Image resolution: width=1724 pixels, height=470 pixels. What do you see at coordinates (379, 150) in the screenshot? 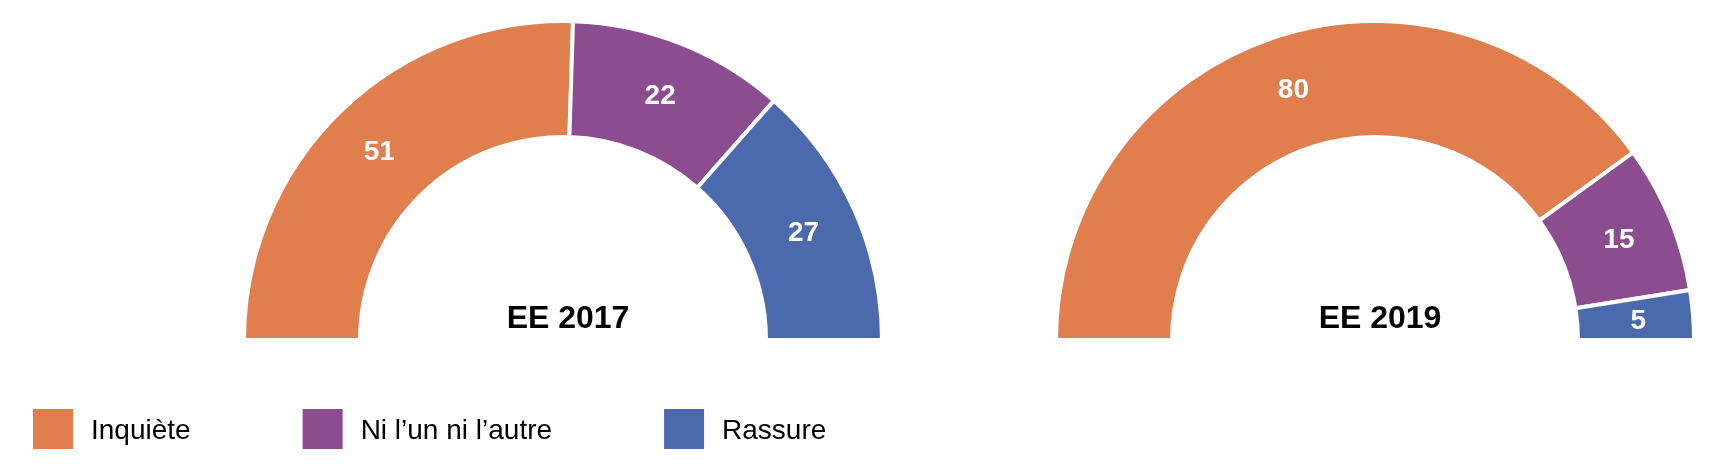
I see `data-label: 51` at bounding box center [379, 150].